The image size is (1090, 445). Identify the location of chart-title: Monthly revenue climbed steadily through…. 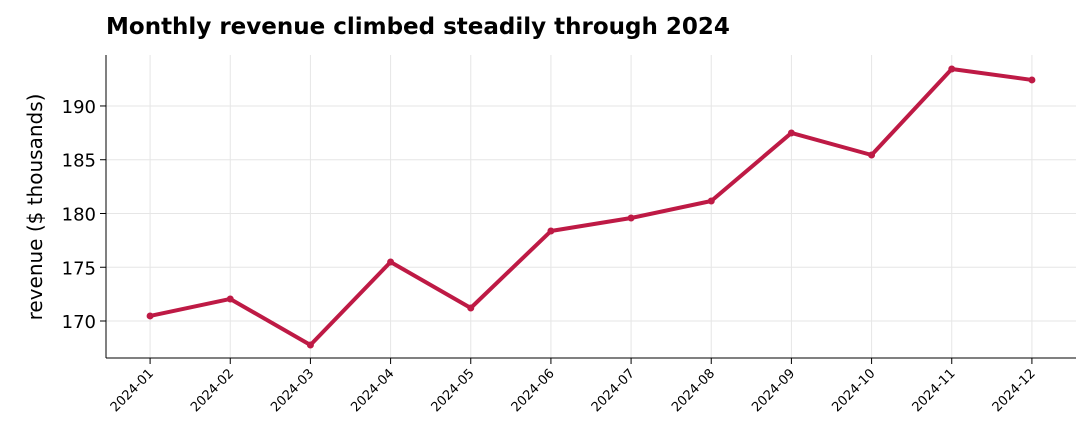
(418, 27).